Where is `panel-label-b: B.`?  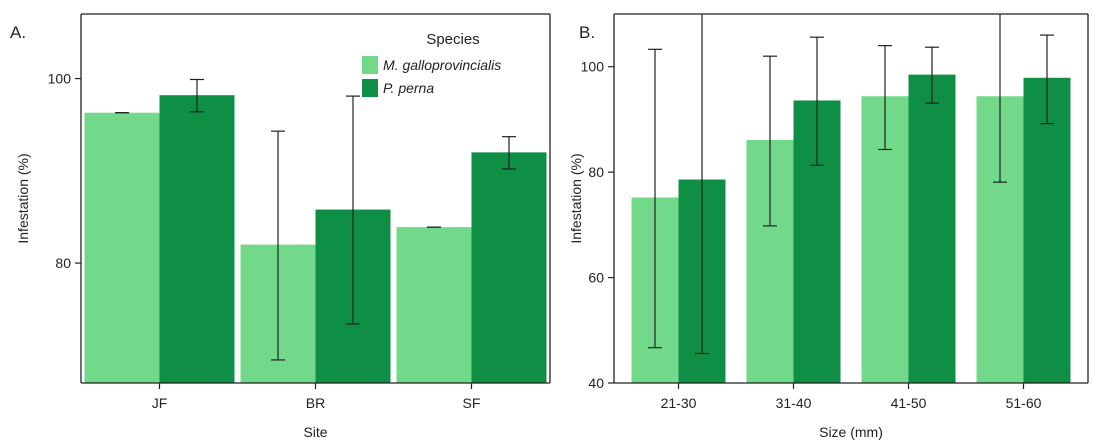 panel-label-b: B. is located at coordinates (587, 32).